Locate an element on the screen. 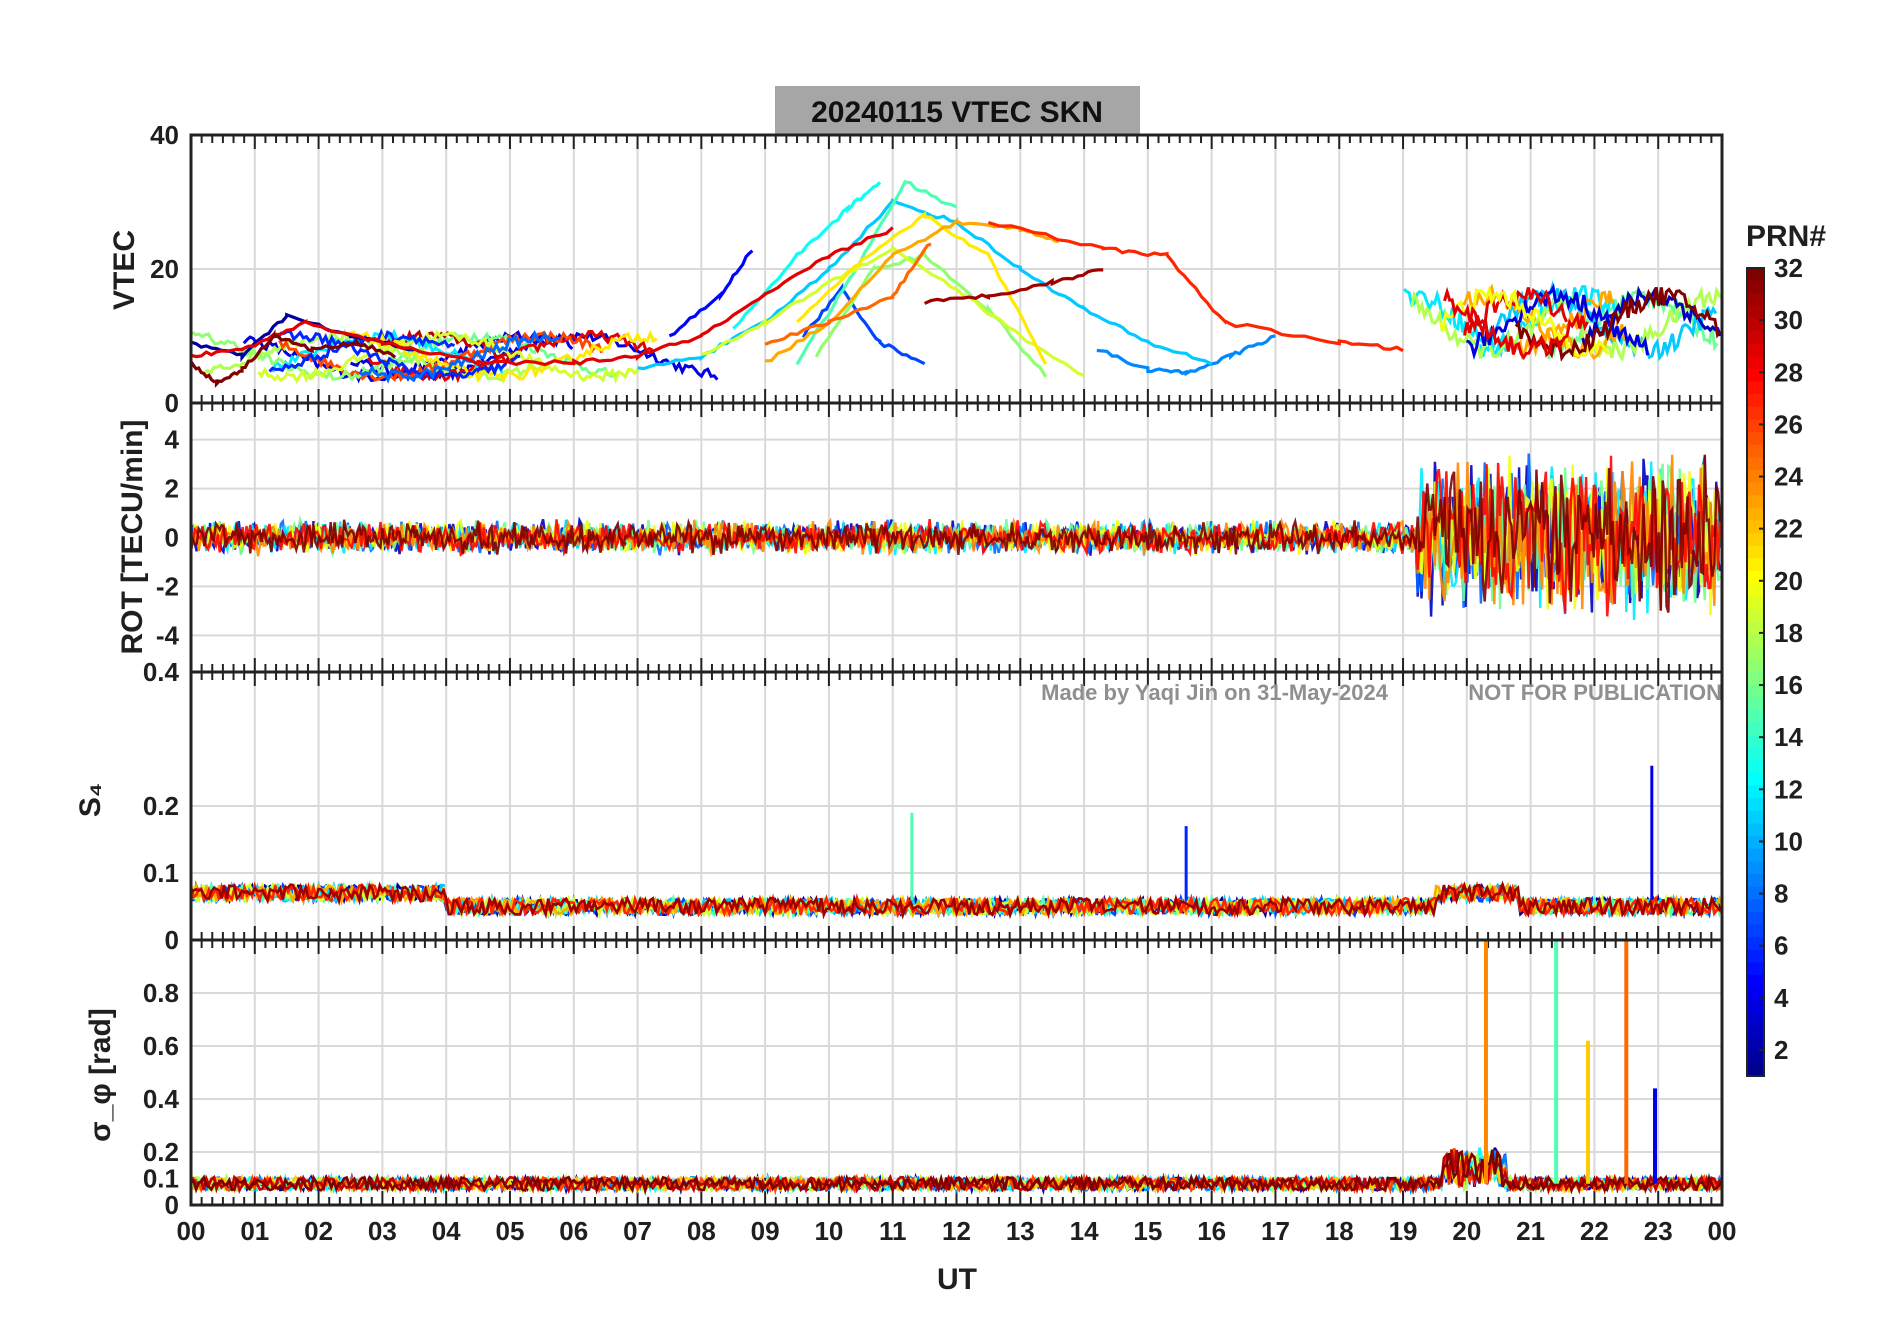 Image resolution: width=1902 pixels, height=1330 pixels. colorbar-tick-1: 4 is located at coordinates (1781, 998).